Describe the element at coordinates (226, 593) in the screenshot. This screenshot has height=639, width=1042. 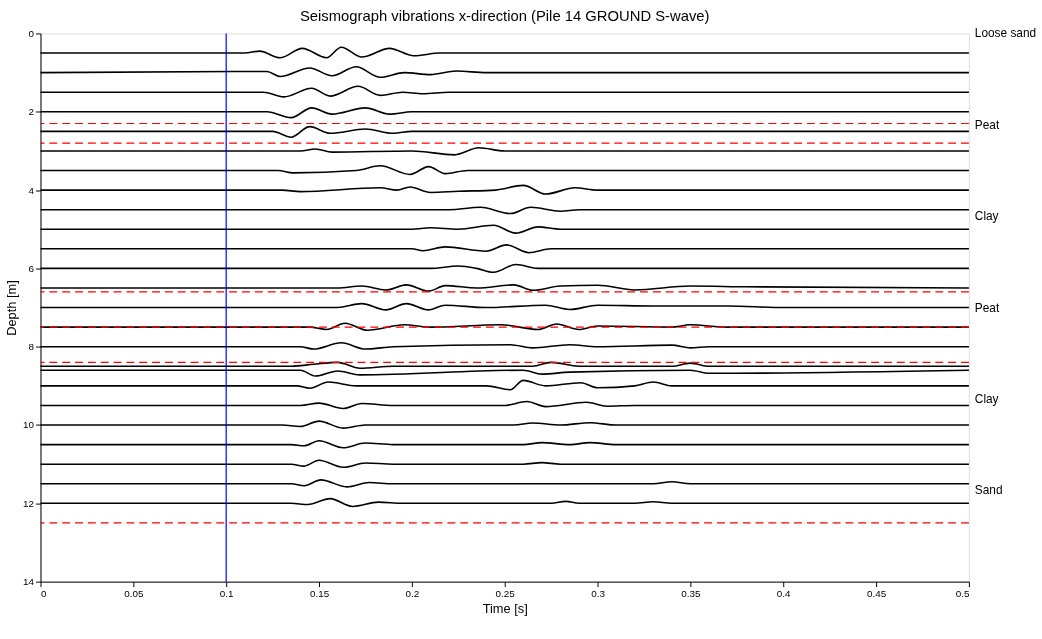
I see `x-tick-label: 0.1` at that location.